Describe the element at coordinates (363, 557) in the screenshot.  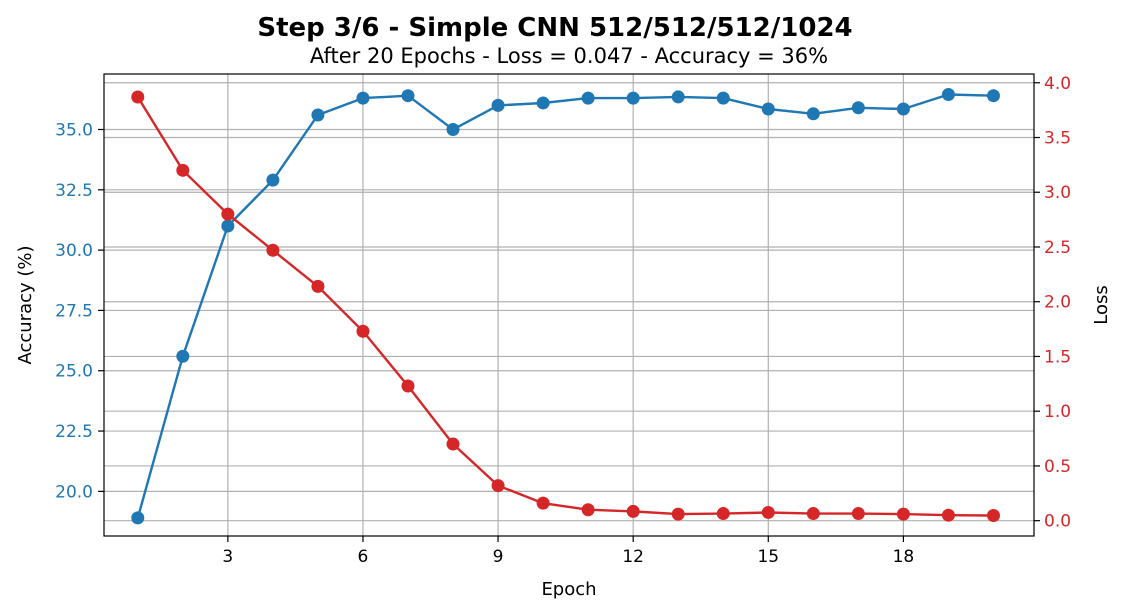
I see `x-tick-label: 6` at that location.